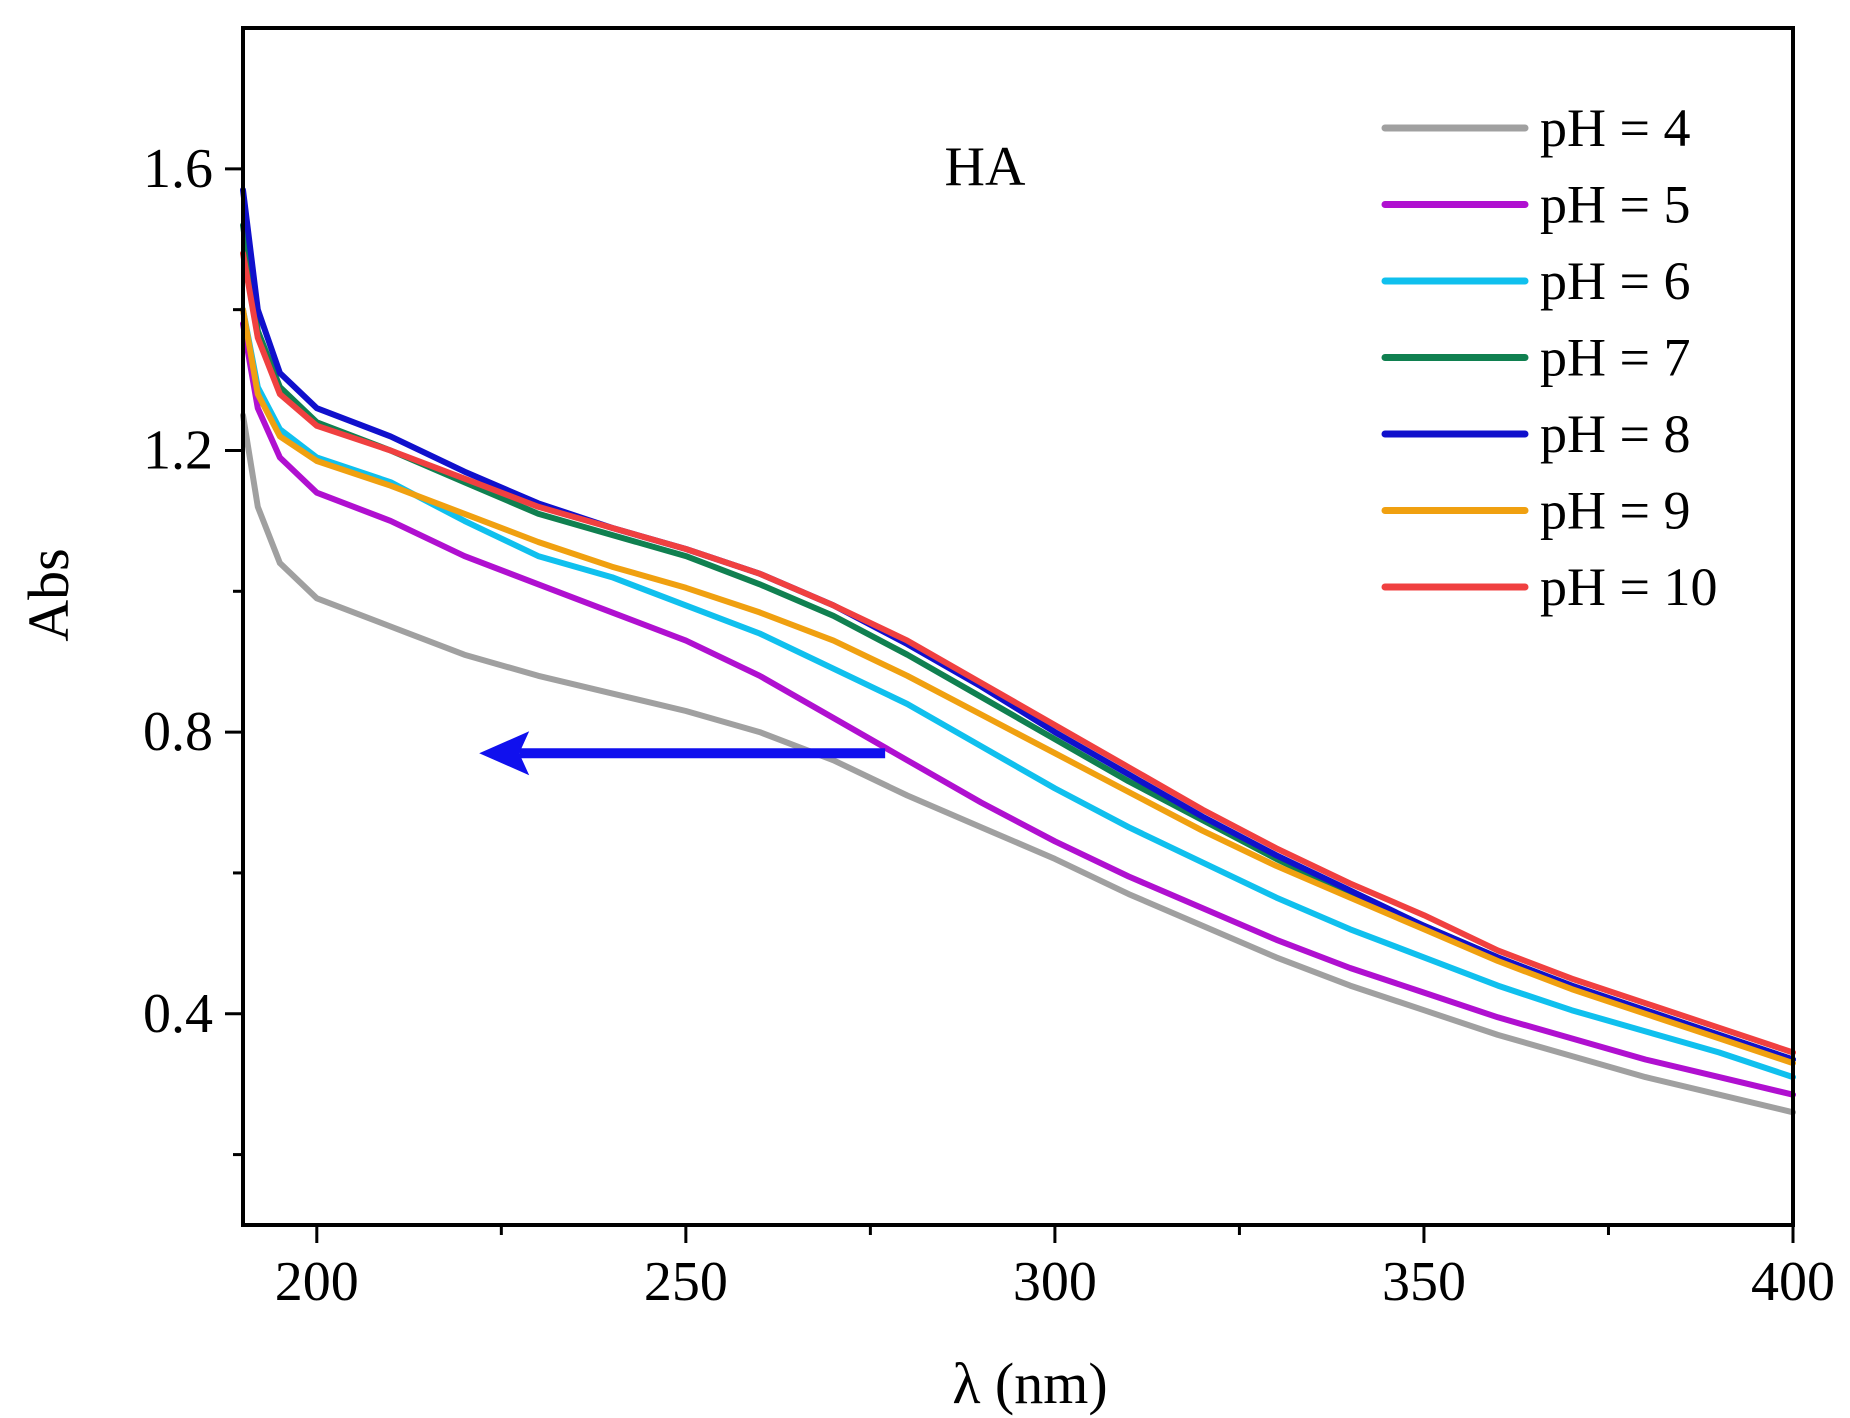 The height and width of the screenshot is (1418, 1850). What do you see at coordinates (1615, 434) in the screenshot?
I see `legend-label-ph-8: pH = 8` at bounding box center [1615, 434].